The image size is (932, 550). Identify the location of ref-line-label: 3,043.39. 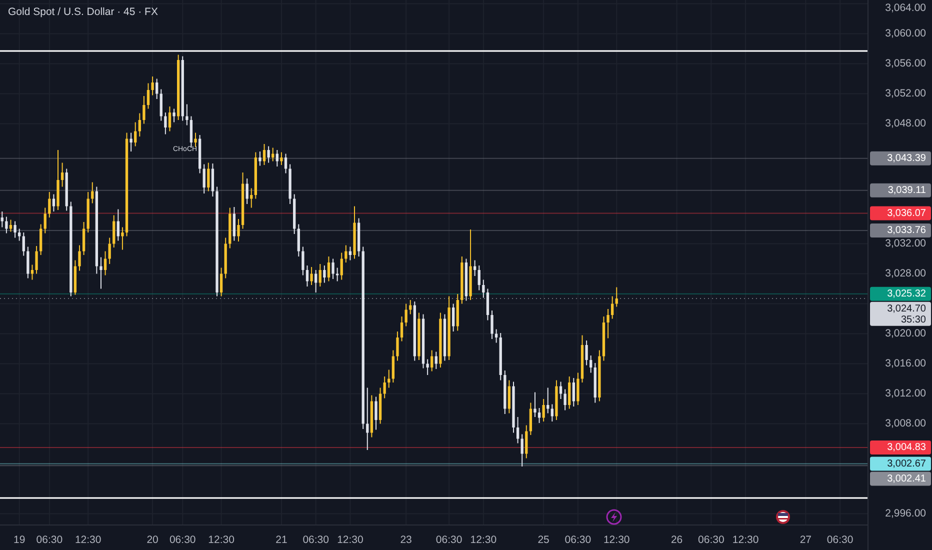
(906, 158).